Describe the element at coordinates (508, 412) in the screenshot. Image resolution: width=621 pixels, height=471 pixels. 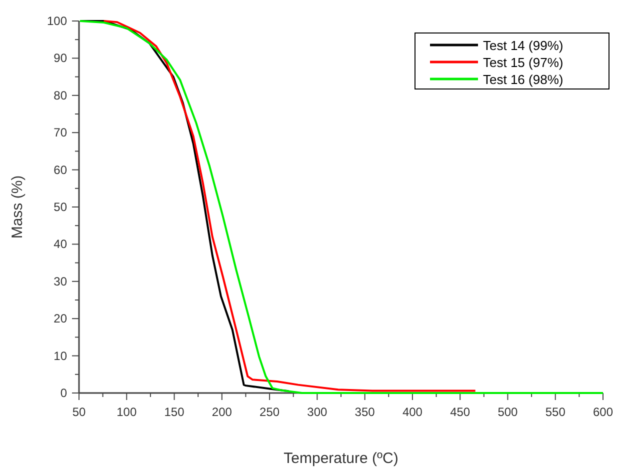
I see `x-tick-label: 500` at that location.